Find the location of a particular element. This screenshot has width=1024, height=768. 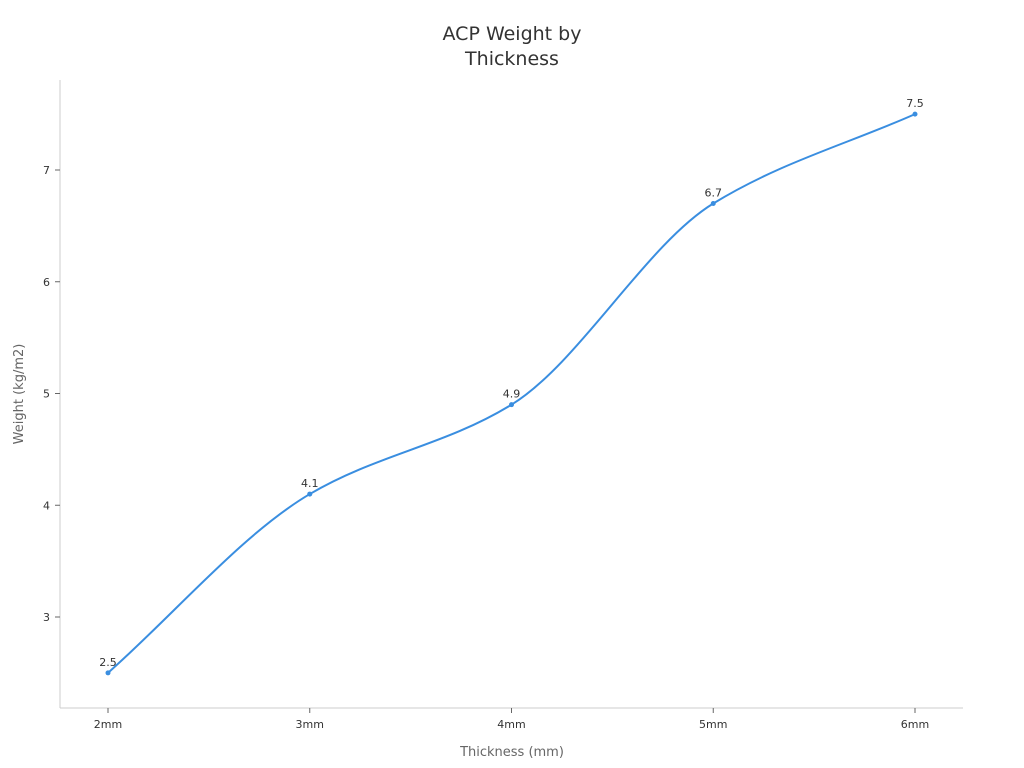

y-tick-label: 3 is located at coordinates (46, 617).